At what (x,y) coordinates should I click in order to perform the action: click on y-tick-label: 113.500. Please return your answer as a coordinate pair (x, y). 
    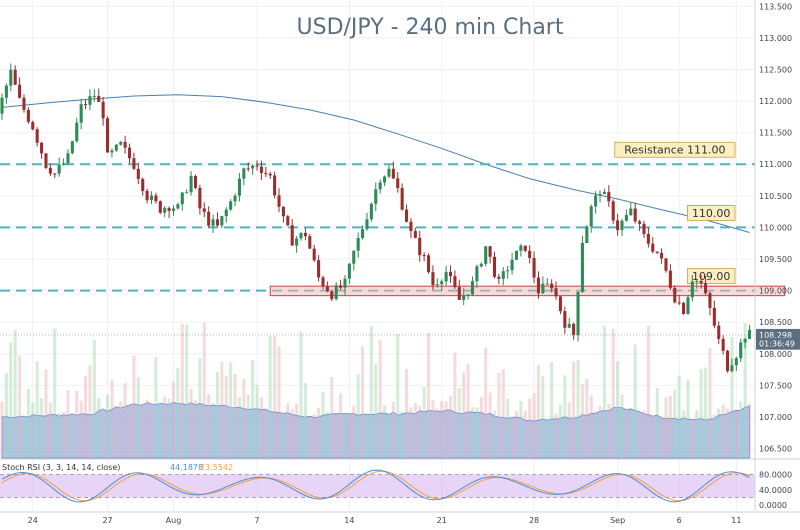
    Looking at the image, I should click on (775, 6).